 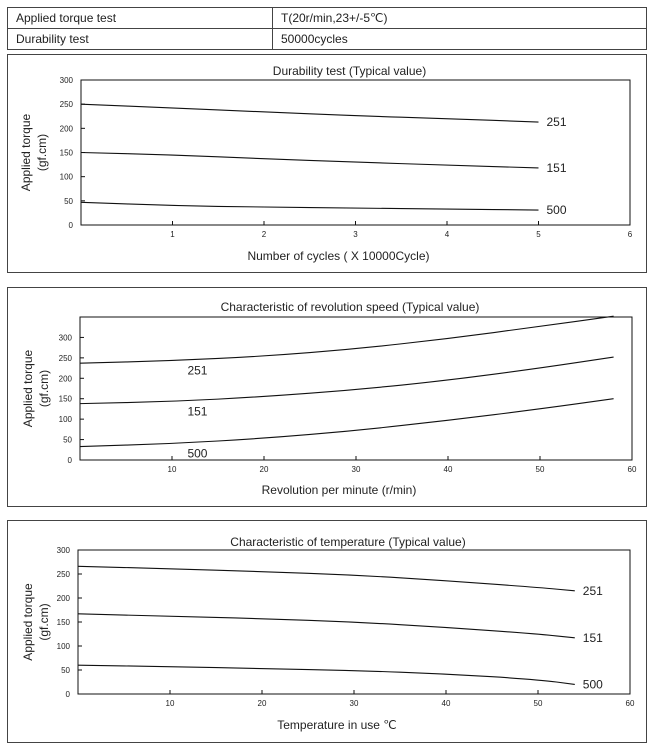 What do you see at coordinates (349, 71) in the screenshot?
I see `chart-title: Durability test (Typical value)` at bounding box center [349, 71].